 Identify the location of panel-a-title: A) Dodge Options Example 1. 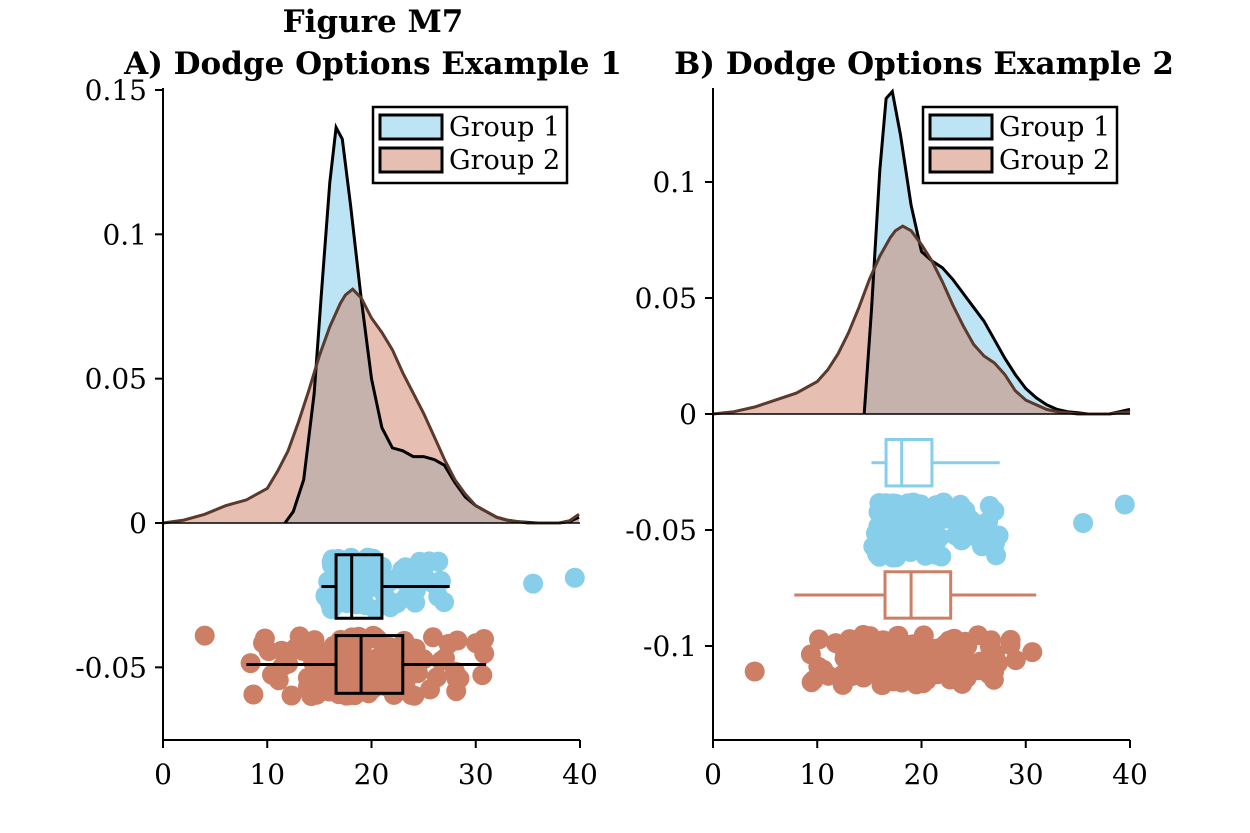
(372, 64).